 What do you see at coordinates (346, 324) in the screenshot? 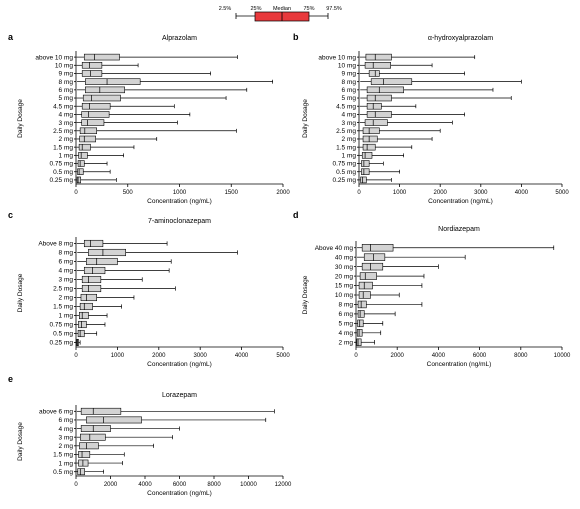
I see `category-label: 5 mg` at bounding box center [346, 324].